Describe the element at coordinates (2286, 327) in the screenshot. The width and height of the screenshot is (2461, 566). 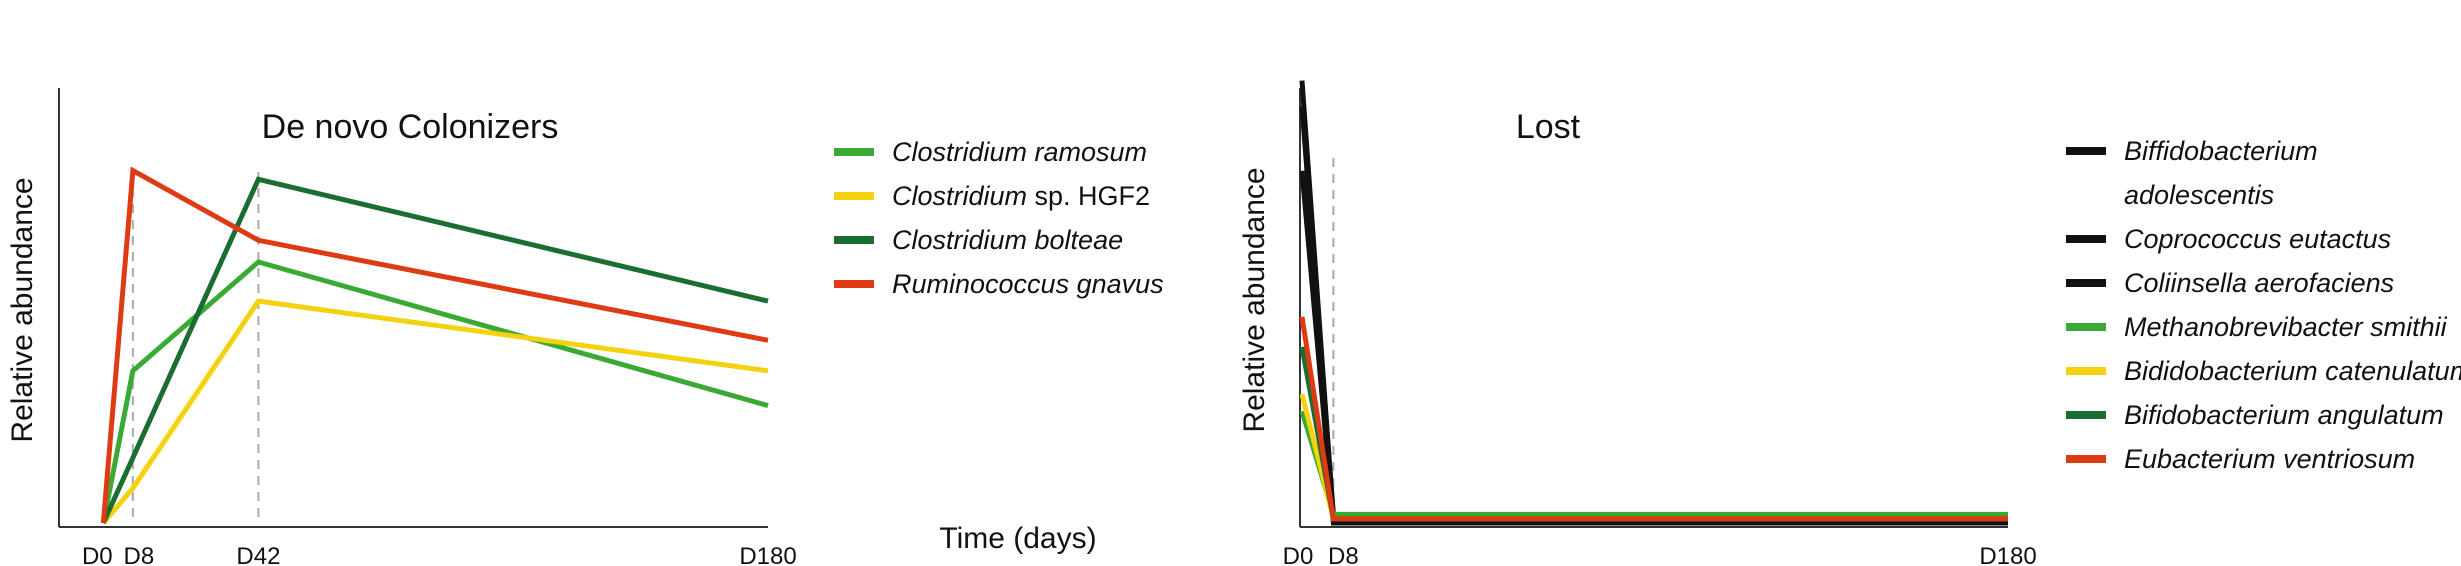
I see `lost-legend-label: Methanobrevibacter smithii` at that location.